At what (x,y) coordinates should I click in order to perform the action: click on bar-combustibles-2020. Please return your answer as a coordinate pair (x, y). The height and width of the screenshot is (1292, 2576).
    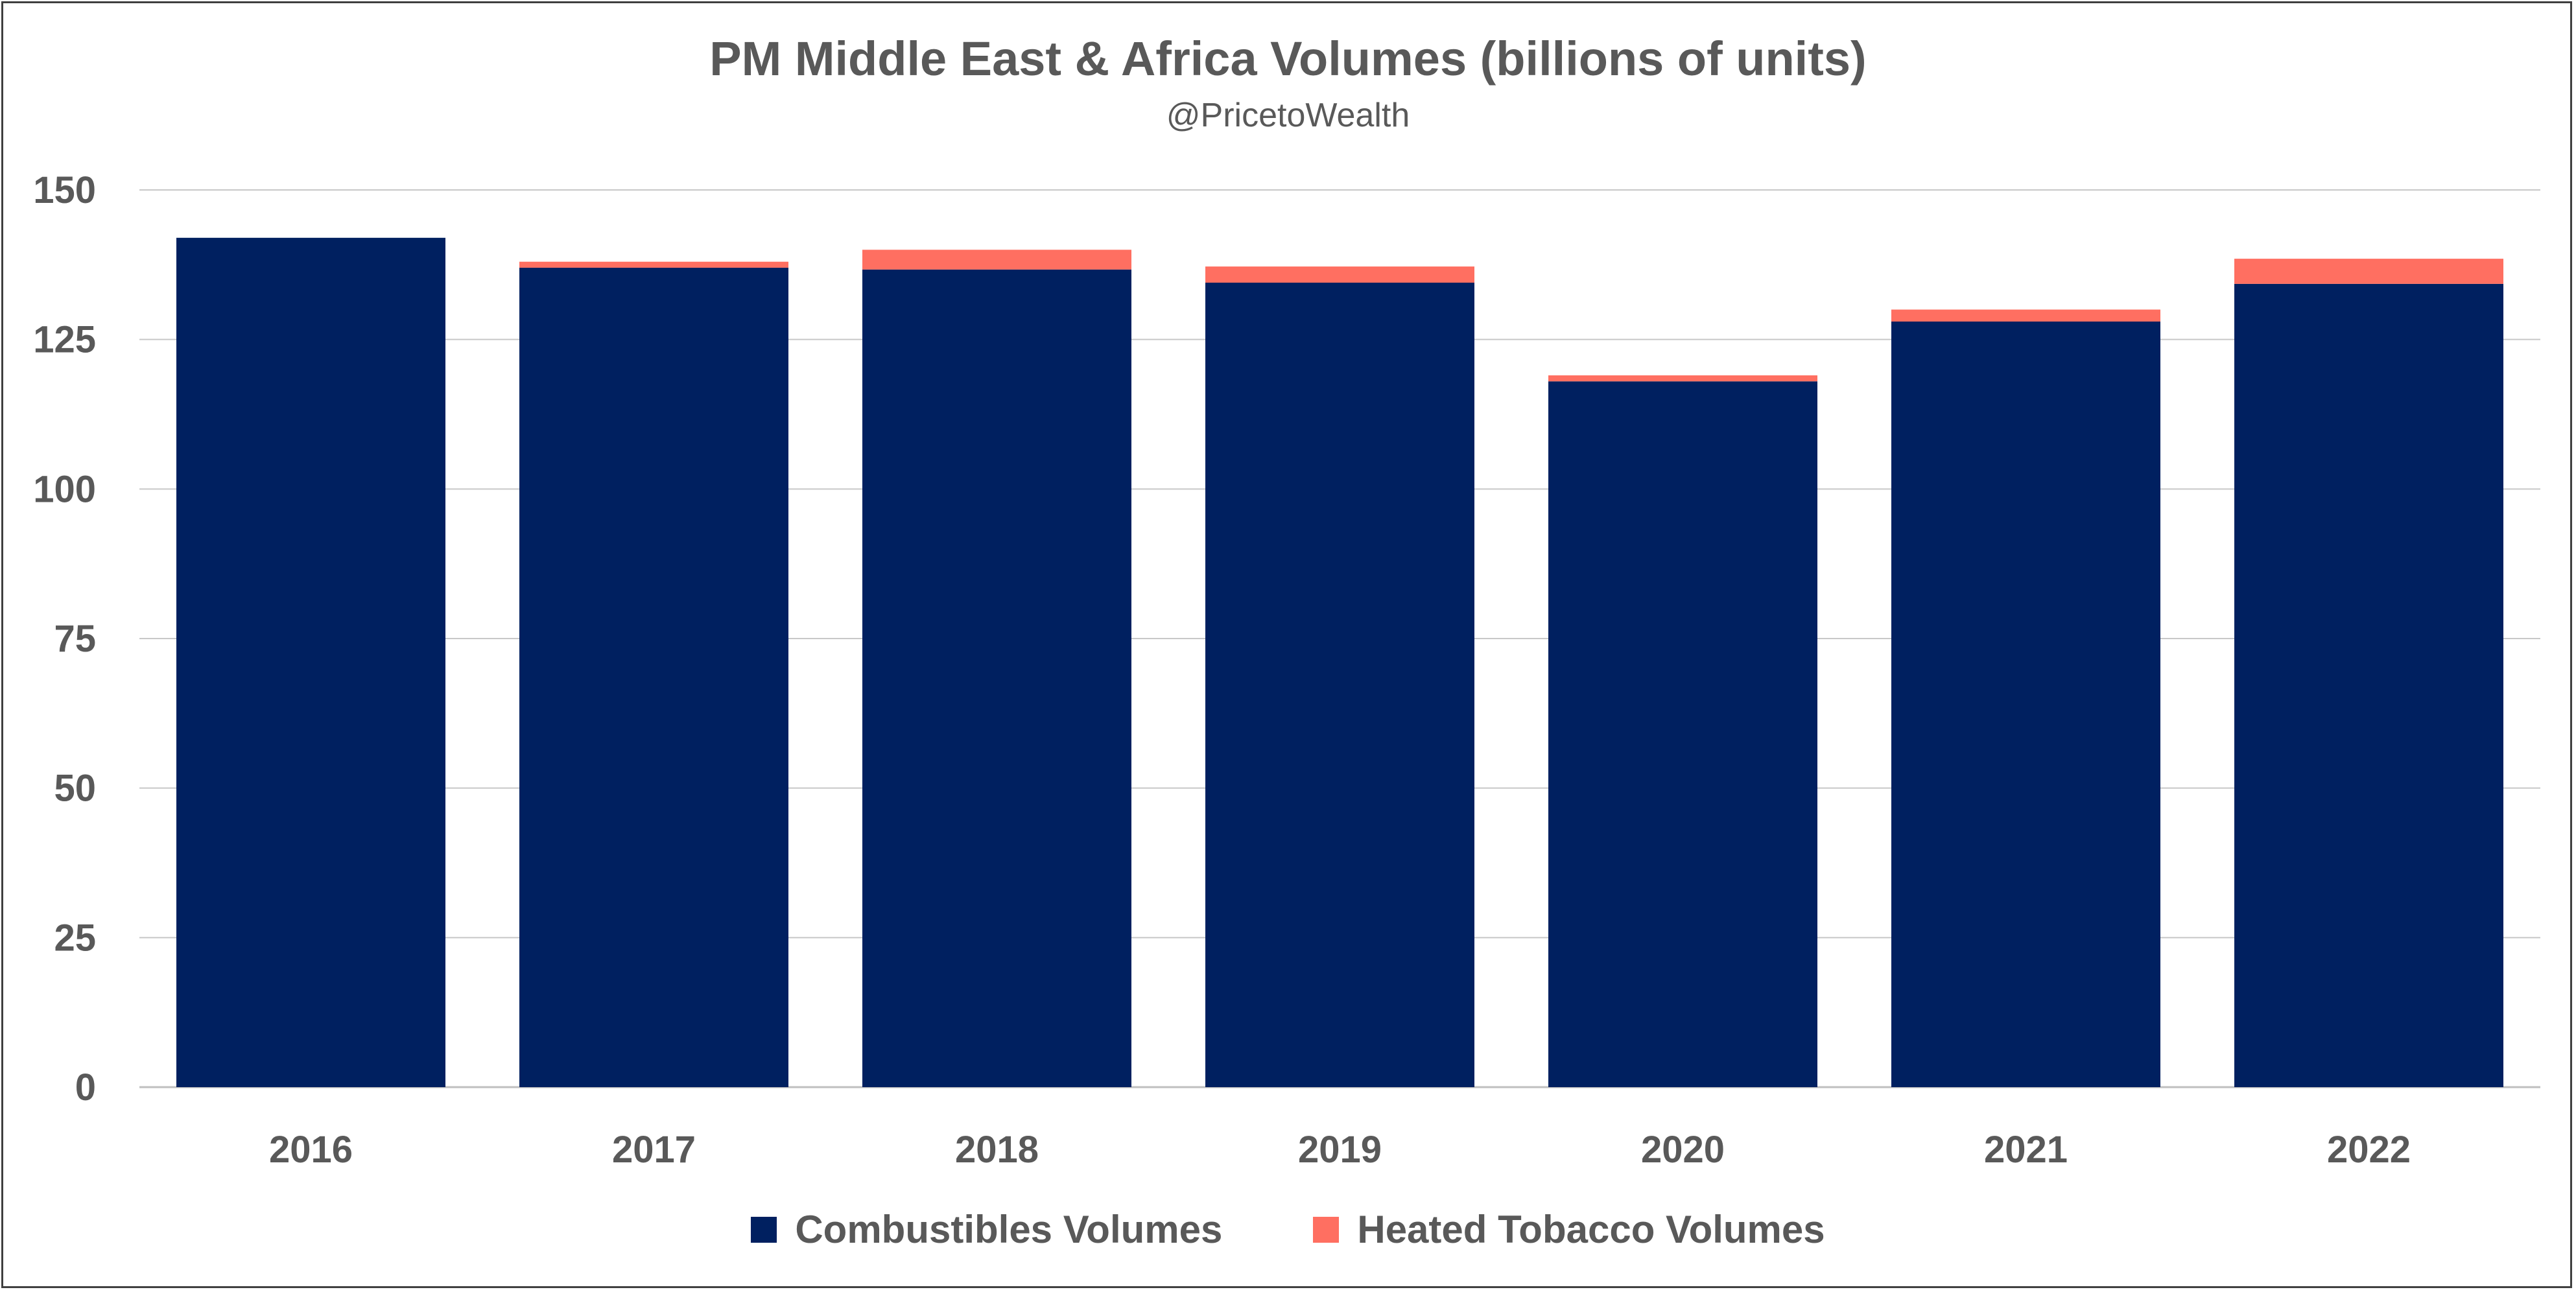
    Looking at the image, I should click on (1683, 734).